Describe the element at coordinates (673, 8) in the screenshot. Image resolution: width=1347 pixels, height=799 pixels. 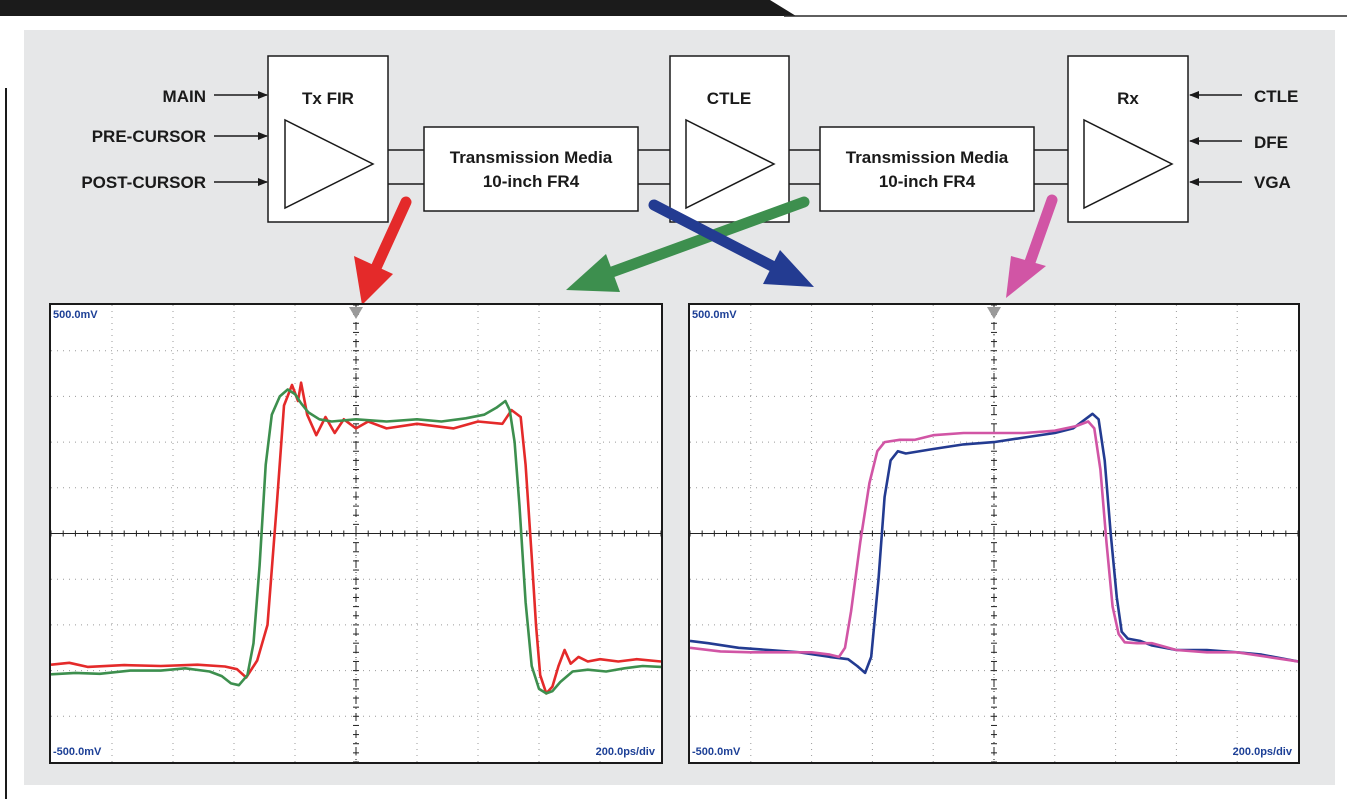
I see `header-bar` at that location.